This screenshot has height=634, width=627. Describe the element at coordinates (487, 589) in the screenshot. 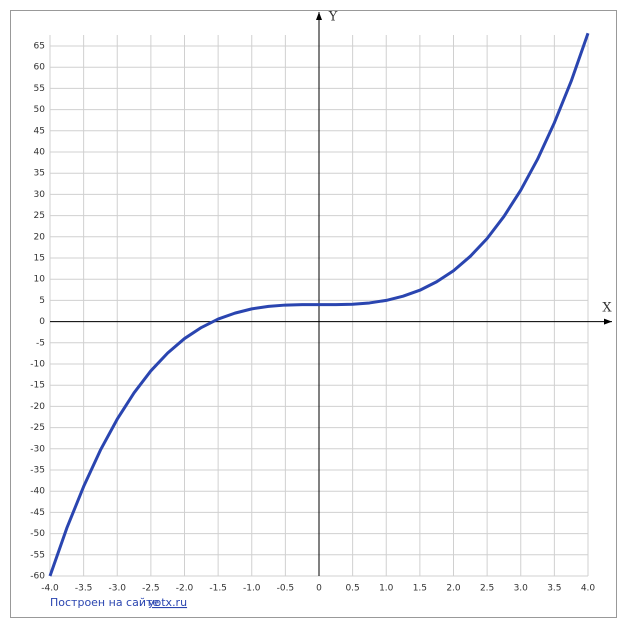

I see `x-tick-label: 2.5` at that location.